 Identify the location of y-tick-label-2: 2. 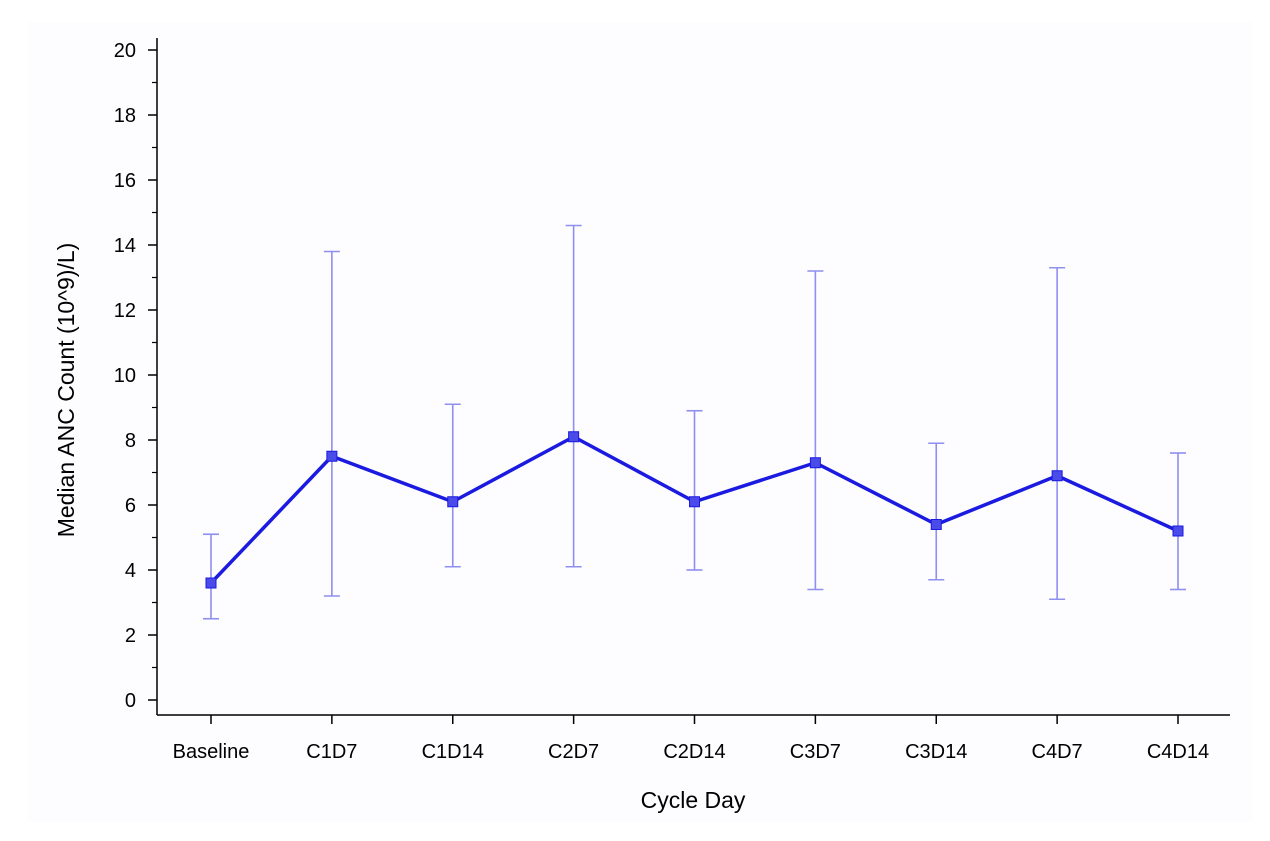
(130, 636).